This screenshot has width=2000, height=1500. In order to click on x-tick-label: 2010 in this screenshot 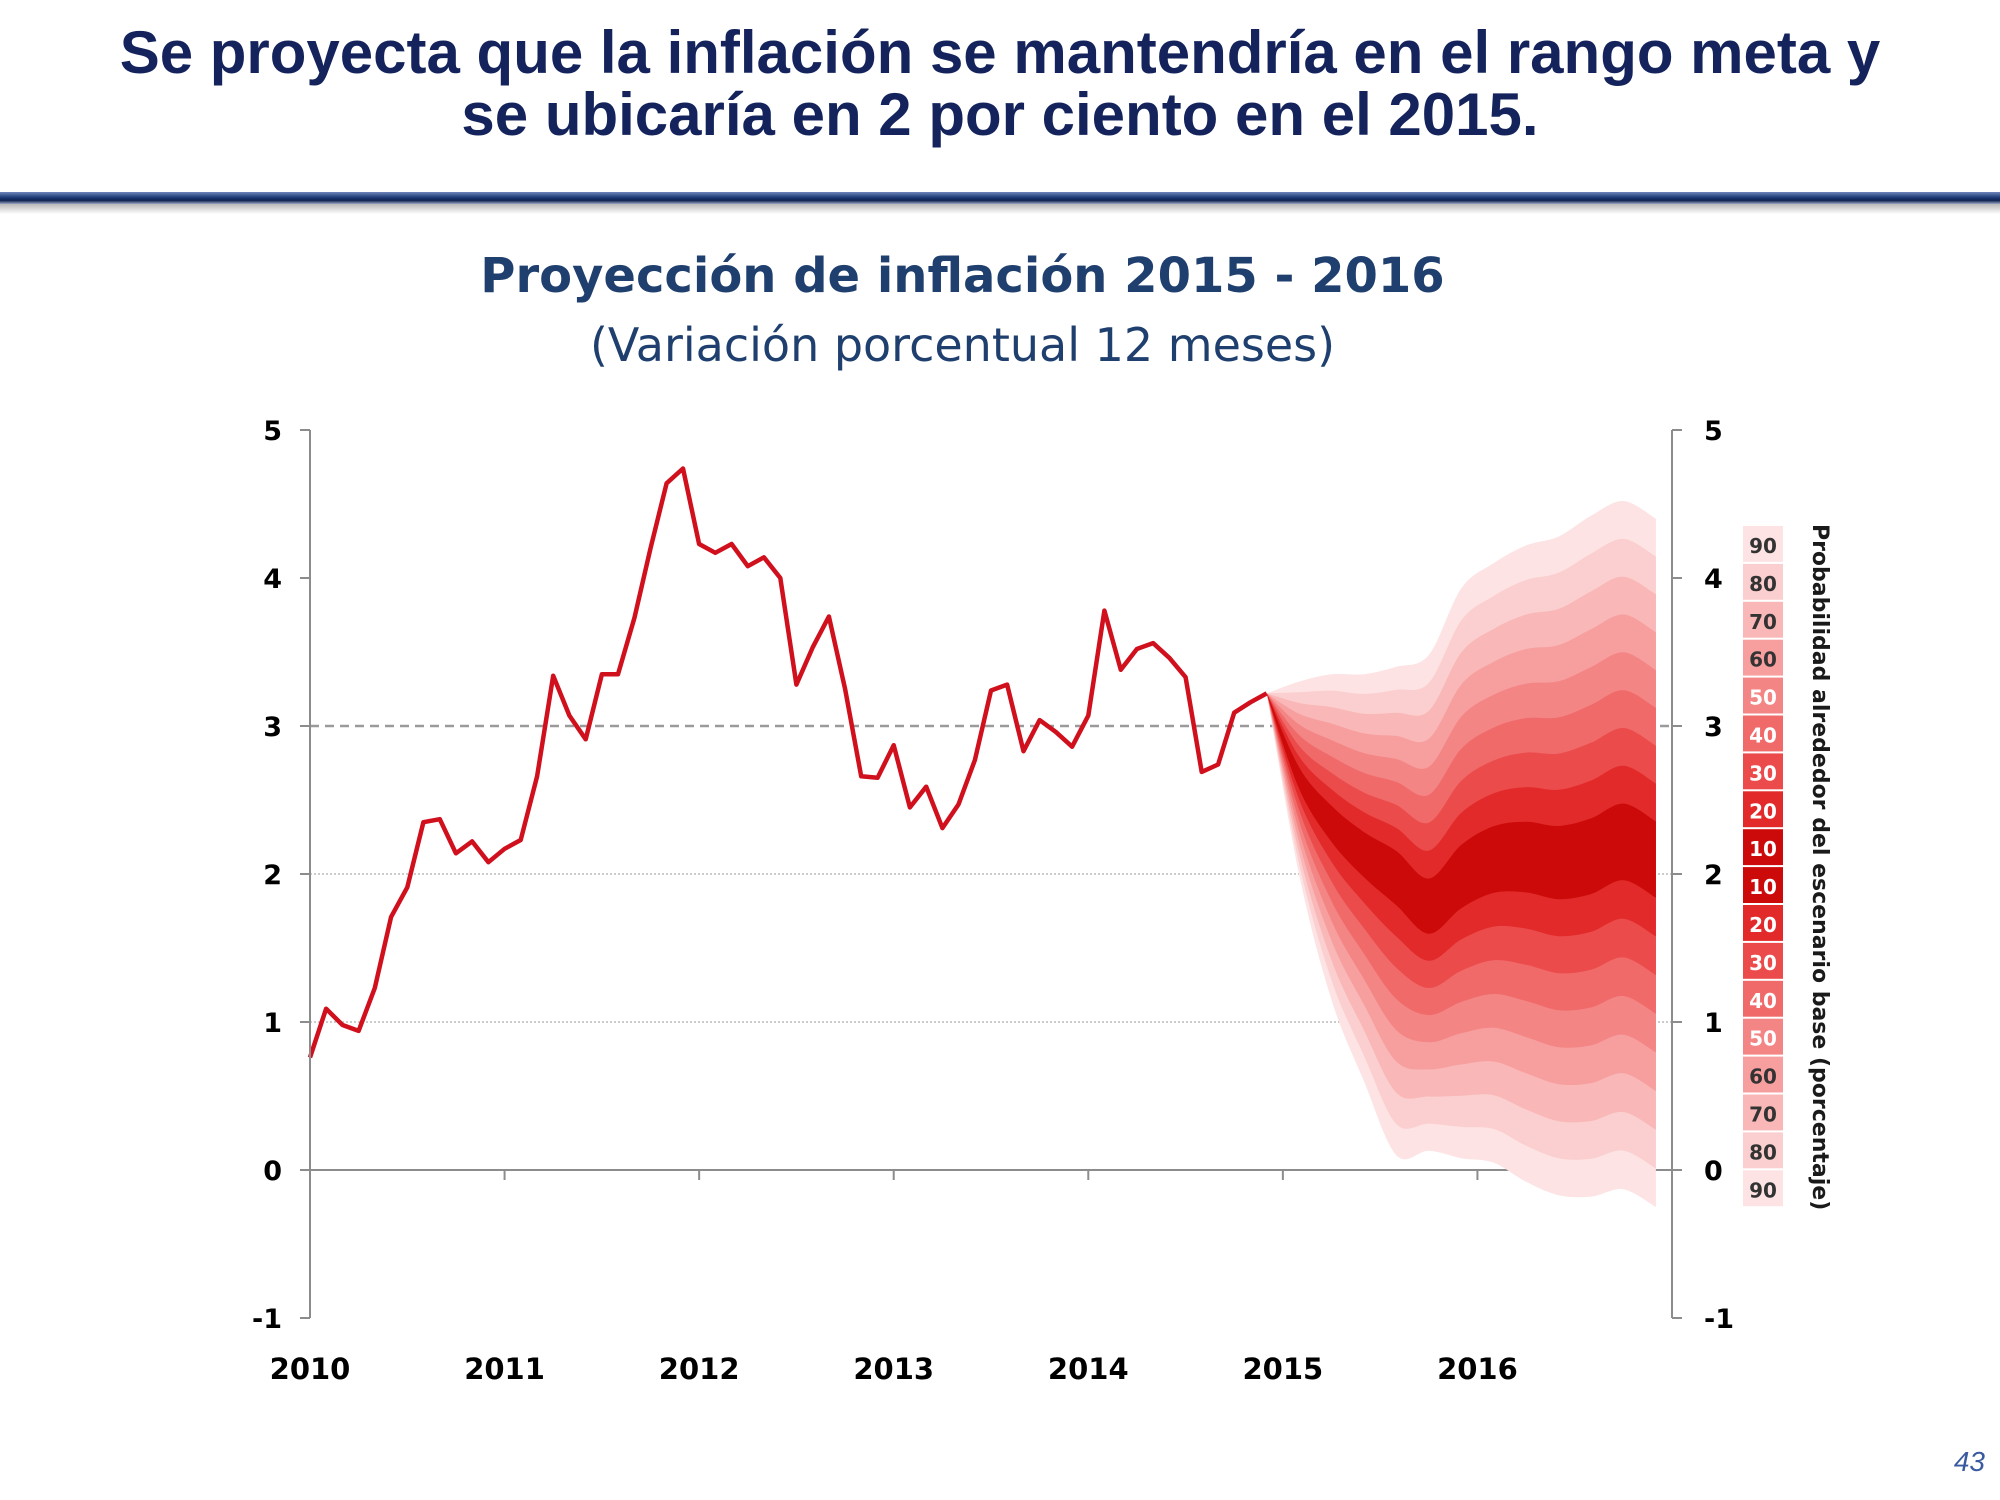, I will do `click(310, 1369)`.